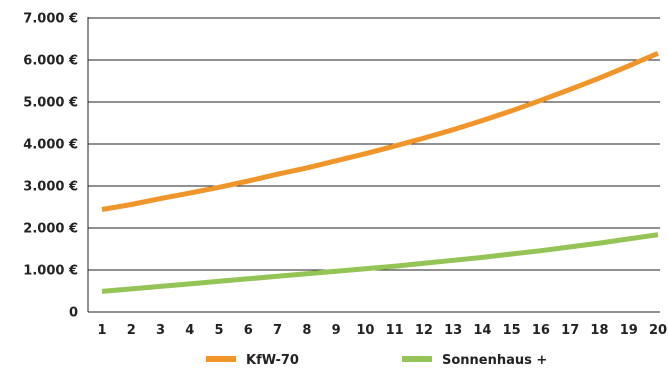  Describe the element at coordinates (131, 330) in the screenshot. I see `x-tick-label: 2` at that location.